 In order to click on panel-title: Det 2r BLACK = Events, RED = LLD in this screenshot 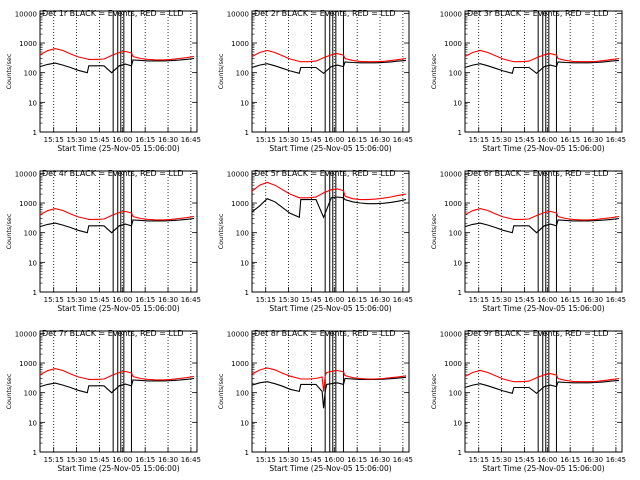, I will do `click(325, 13)`.